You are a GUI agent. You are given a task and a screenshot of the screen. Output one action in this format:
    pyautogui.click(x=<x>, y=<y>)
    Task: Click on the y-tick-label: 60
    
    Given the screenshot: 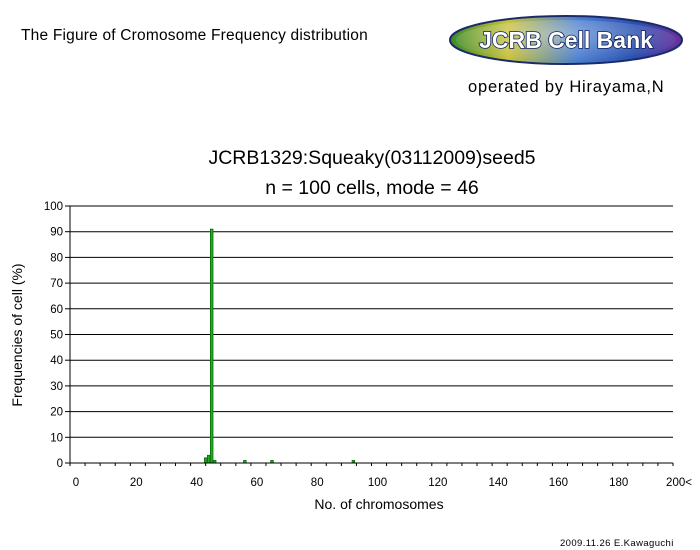 What is the action you would take?
    pyautogui.click(x=56, y=310)
    